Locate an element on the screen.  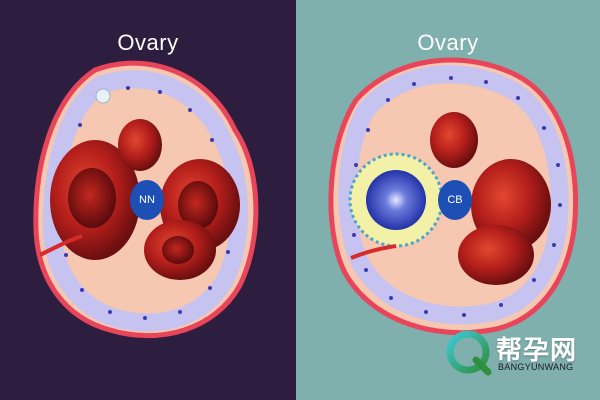
left-follicle-core is located at coordinates (92, 198).